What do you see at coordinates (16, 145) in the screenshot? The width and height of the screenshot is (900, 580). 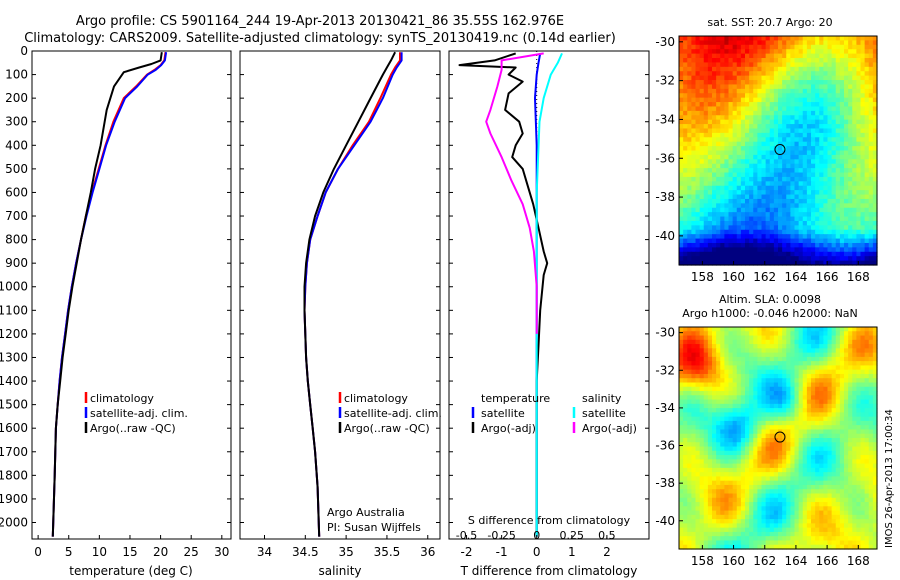 I see `y-tick-label: 400` at bounding box center [16, 145].